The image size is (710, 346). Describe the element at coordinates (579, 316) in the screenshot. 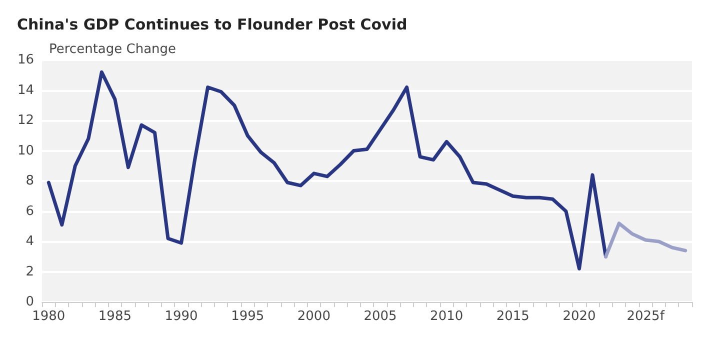

I see `x-tick-label: 2020` at that location.